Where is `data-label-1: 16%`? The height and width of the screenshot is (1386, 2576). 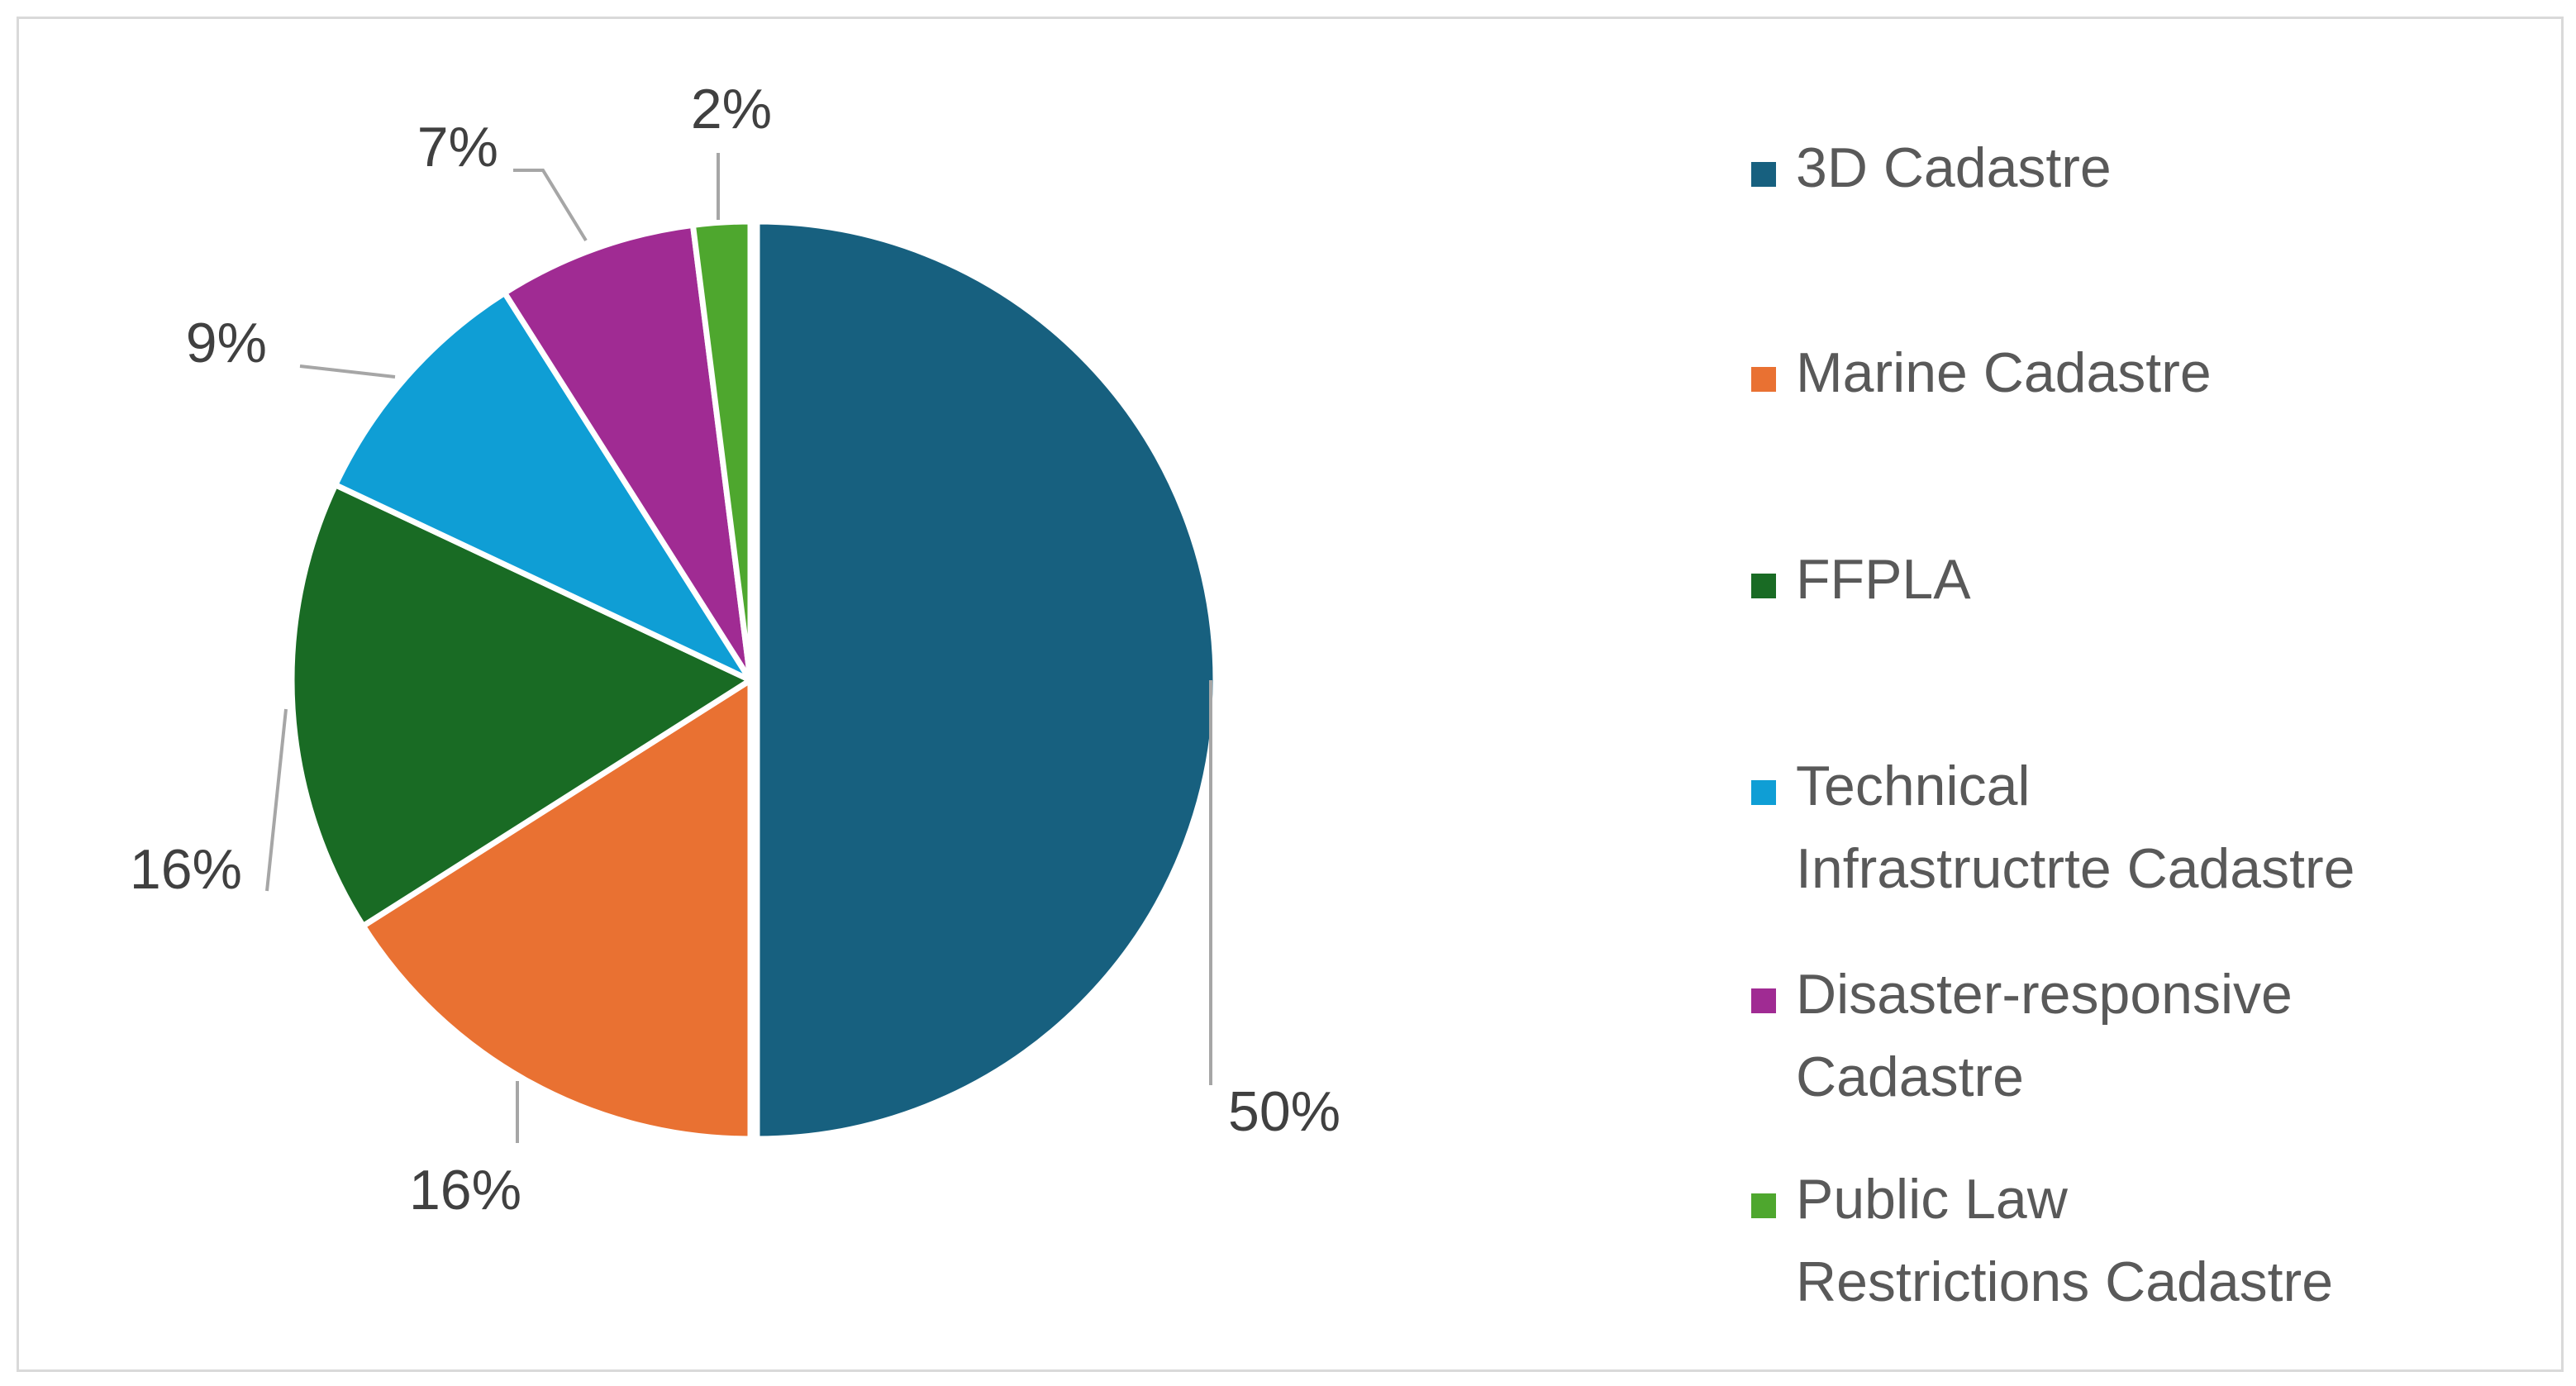
data-label-1: 16% is located at coordinates (465, 1190).